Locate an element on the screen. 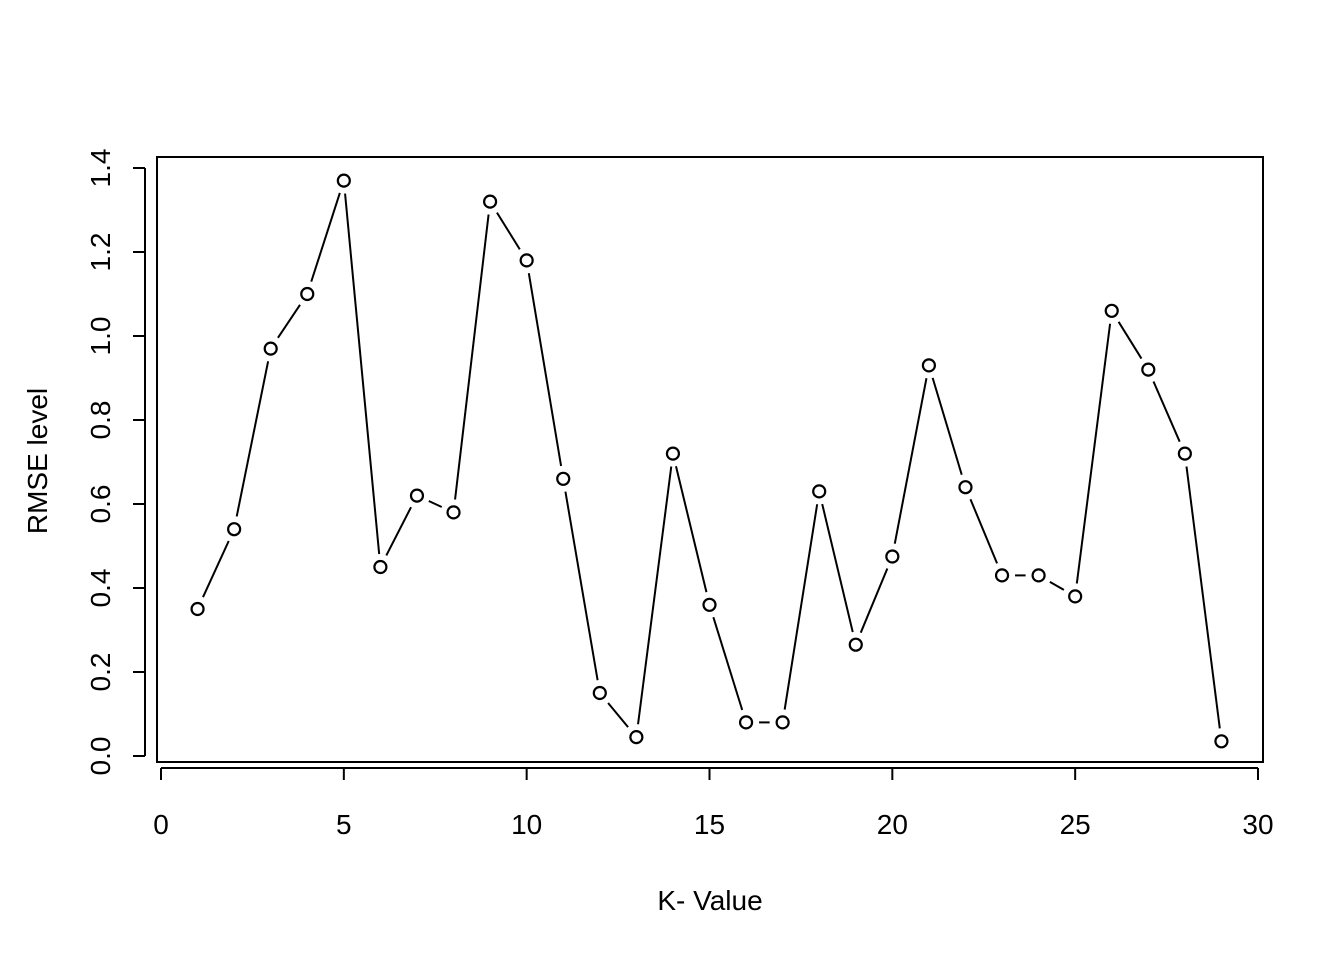 The height and width of the screenshot is (960, 1344). y-axis: 0.0 0.2 0.4 0.6 0.8 1.0 1.2 1.4 is located at coordinates (115, 462).